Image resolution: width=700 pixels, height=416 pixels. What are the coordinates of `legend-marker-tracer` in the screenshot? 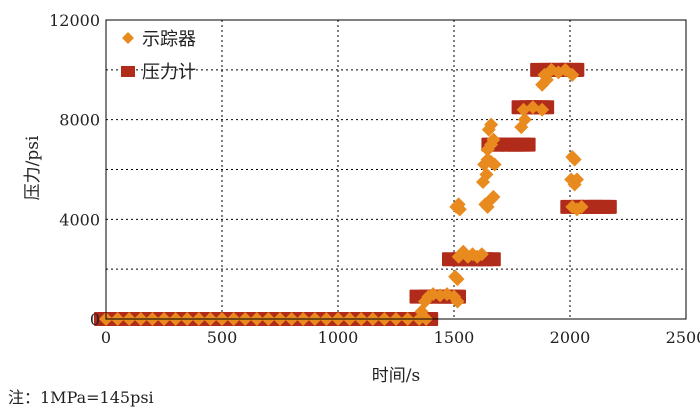 It's located at (128, 38).